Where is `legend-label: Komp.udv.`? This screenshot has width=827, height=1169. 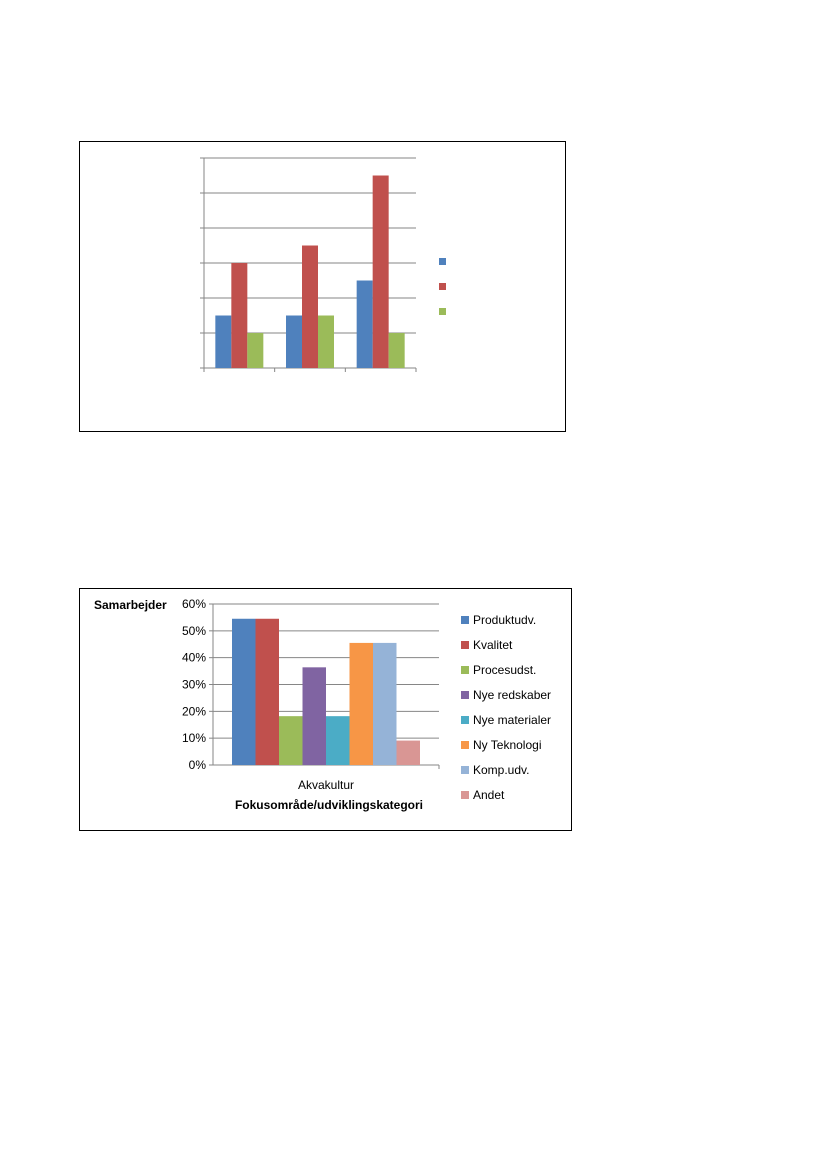 legend-label: Komp.udv. is located at coordinates (501, 770).